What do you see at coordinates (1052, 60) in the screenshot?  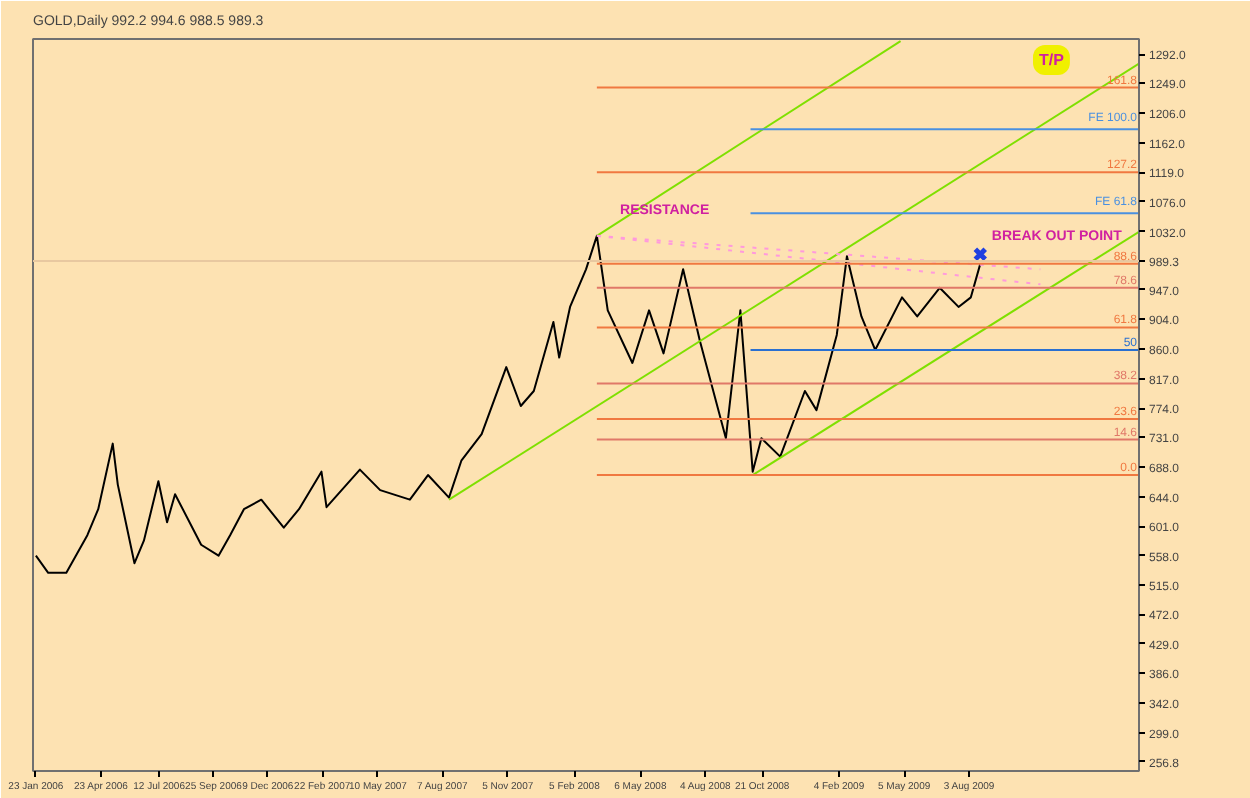 I see `annotation: T/P` at bounding box center [1052, 60].